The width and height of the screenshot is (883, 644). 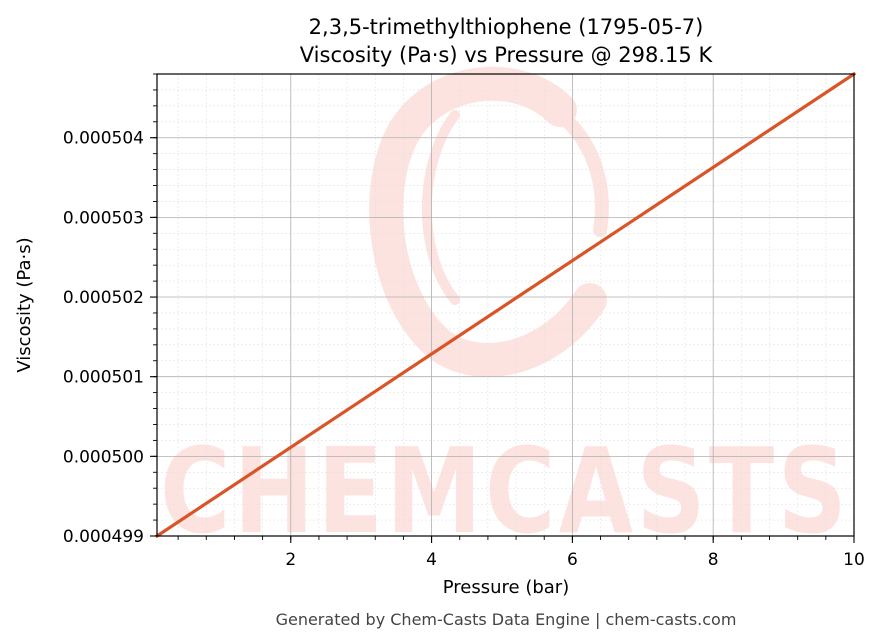 What do you see at coordinates (103, 218) in the screenshot?
I see `y-tick-label: 0.000503` at bounding box center [103, 218].